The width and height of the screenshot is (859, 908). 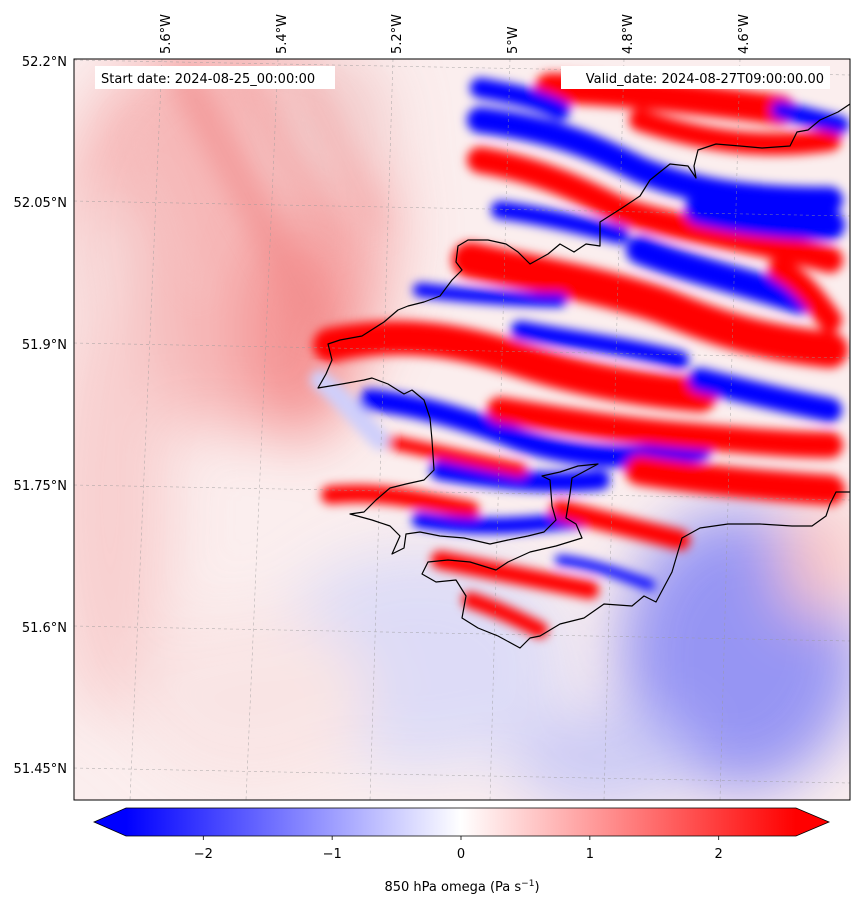 I want to click on valid-date-box, so click(x=695, y=77).